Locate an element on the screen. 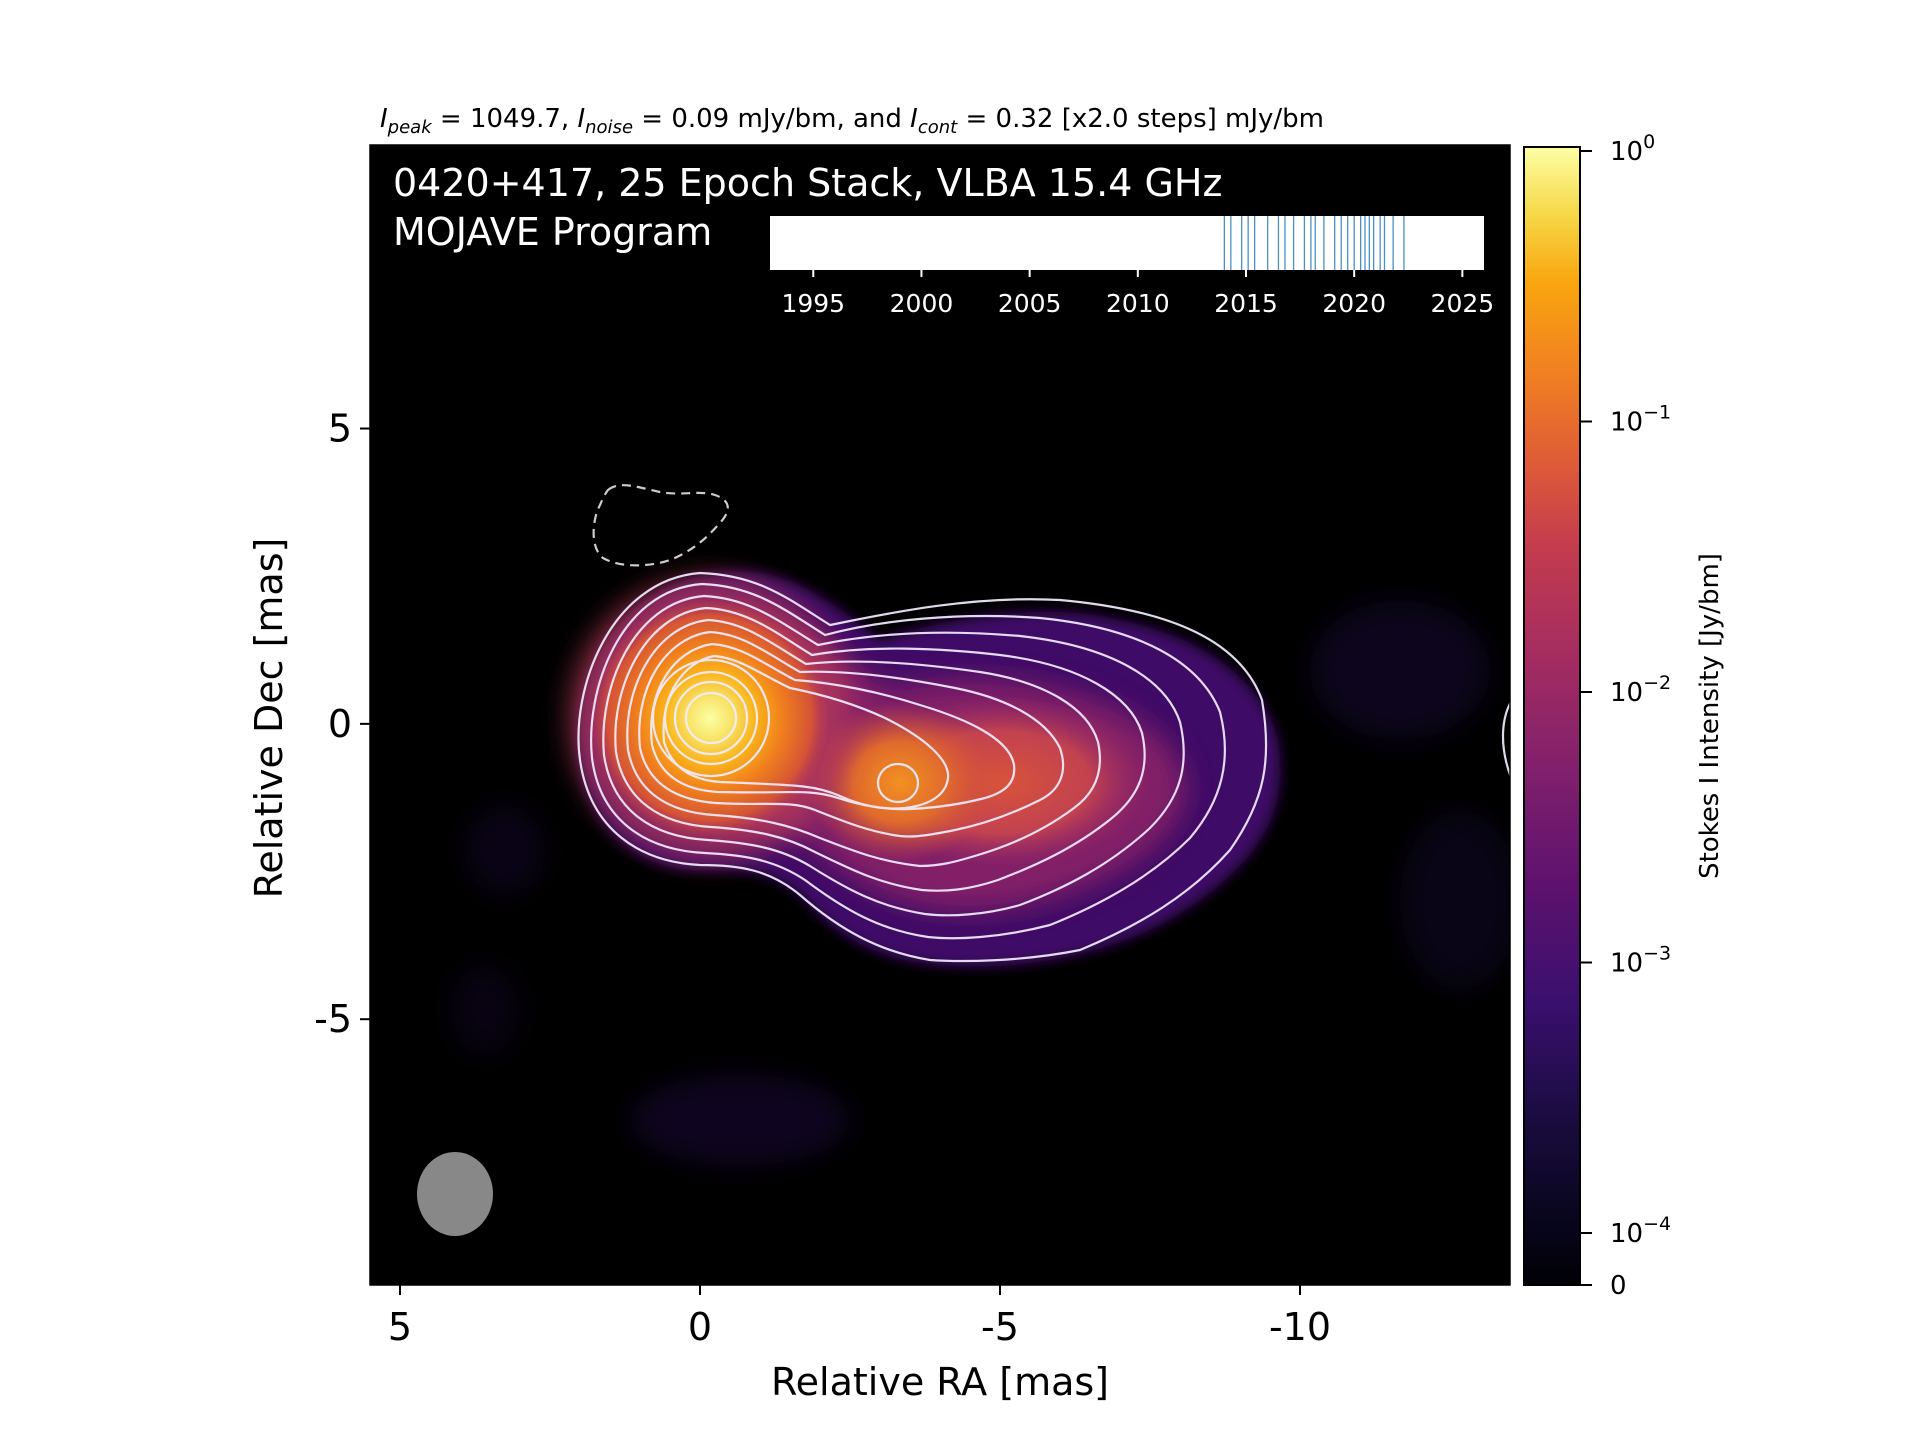 This screenshot has width=1920, height=1440. contour-knot is located at coordinates (898, 783).